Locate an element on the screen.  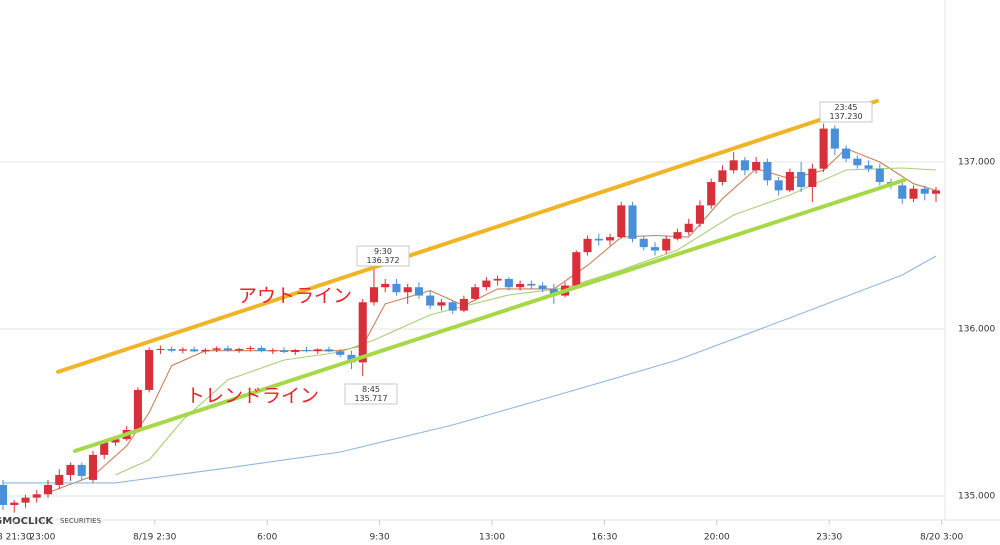
price-value: 137.230 is located at coordinates (845, 116).